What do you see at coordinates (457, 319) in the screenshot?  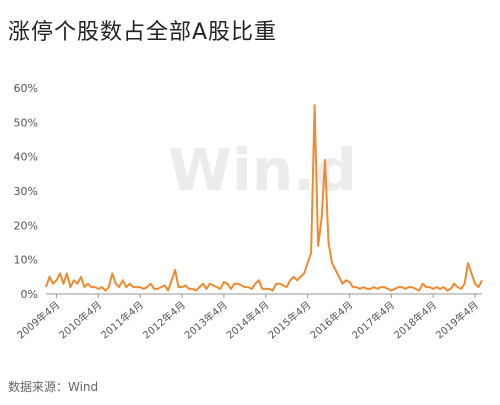 I see `x-tick-label: 2019年4月` at bounding box center [457, 319].